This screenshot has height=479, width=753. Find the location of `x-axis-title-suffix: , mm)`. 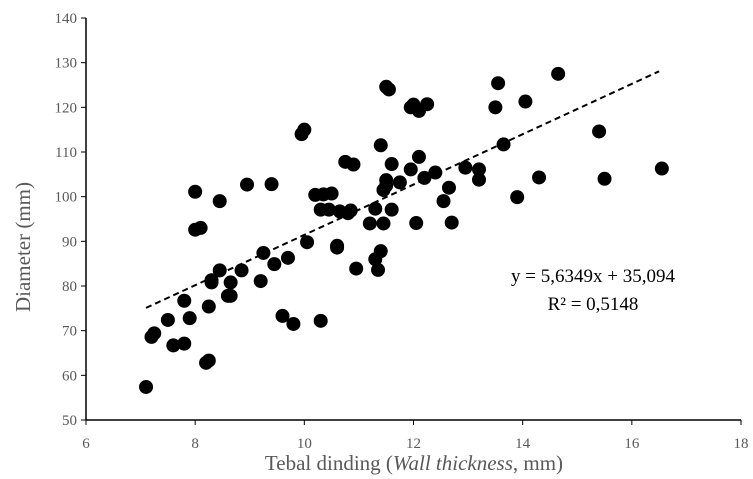

x-axis-title-suffix: , mm) is located at coordinates (538, 463).